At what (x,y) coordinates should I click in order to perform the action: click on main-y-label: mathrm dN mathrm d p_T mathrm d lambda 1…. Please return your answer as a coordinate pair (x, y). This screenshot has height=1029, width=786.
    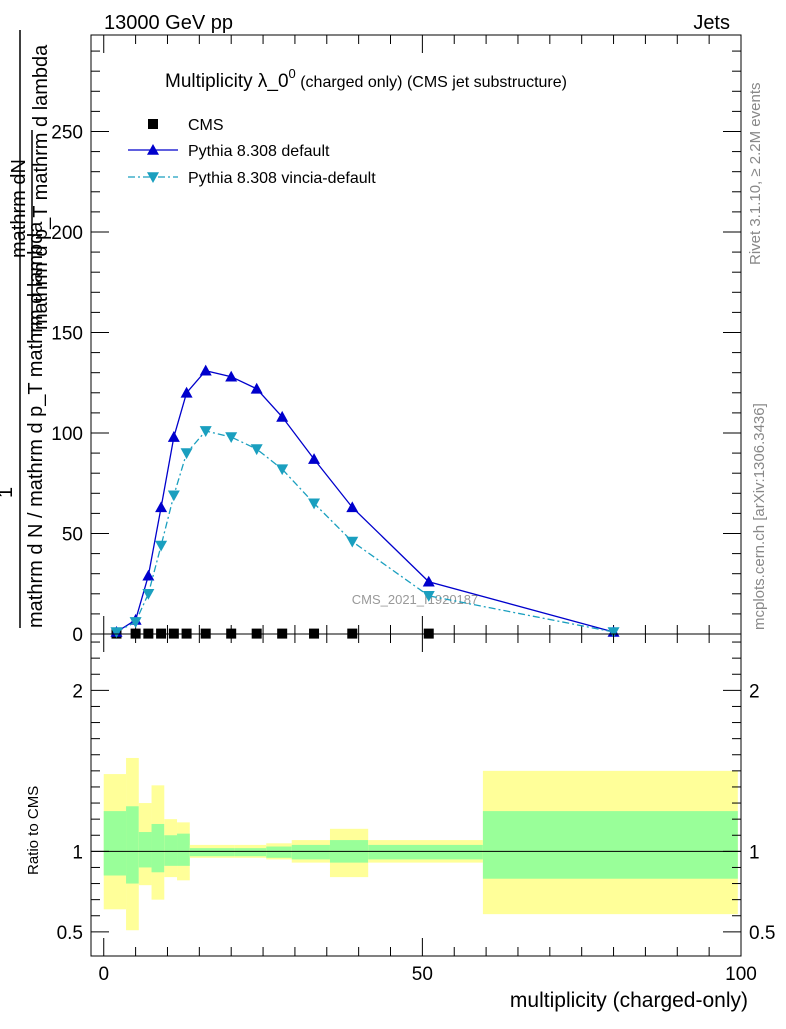
    Looking at the image, I should click on (26, 329).